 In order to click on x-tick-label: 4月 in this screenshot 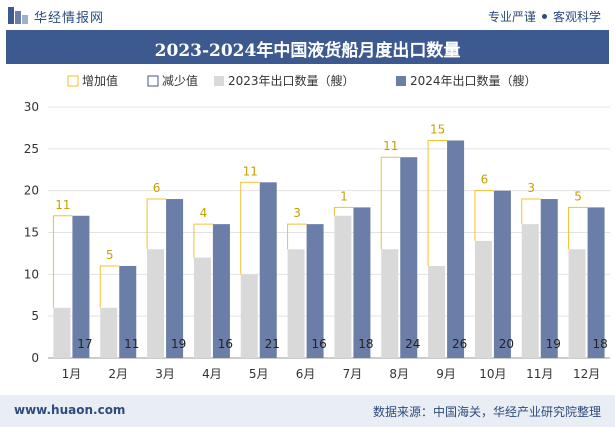, I will do `click(212, 374)`.